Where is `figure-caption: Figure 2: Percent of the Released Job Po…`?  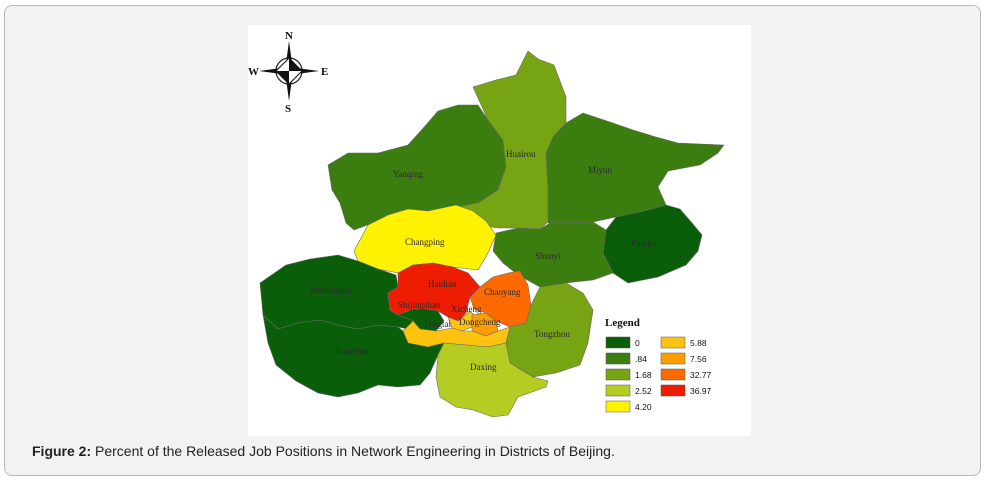 figure-caption: Figure 2: Percent of the Released Job Po… is located at coordinates (323, 451).